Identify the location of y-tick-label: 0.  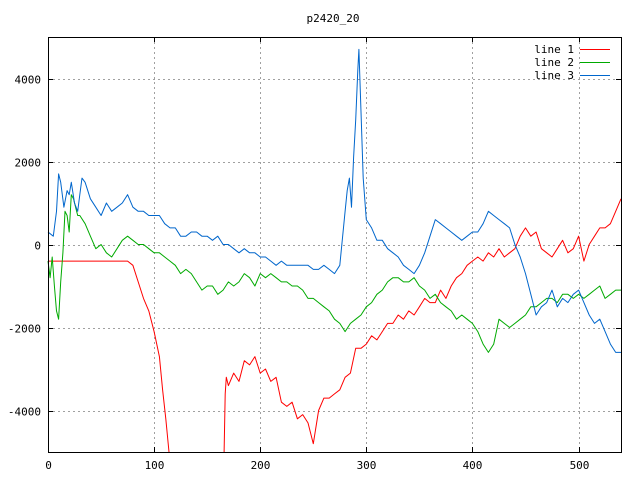
(37, 246).